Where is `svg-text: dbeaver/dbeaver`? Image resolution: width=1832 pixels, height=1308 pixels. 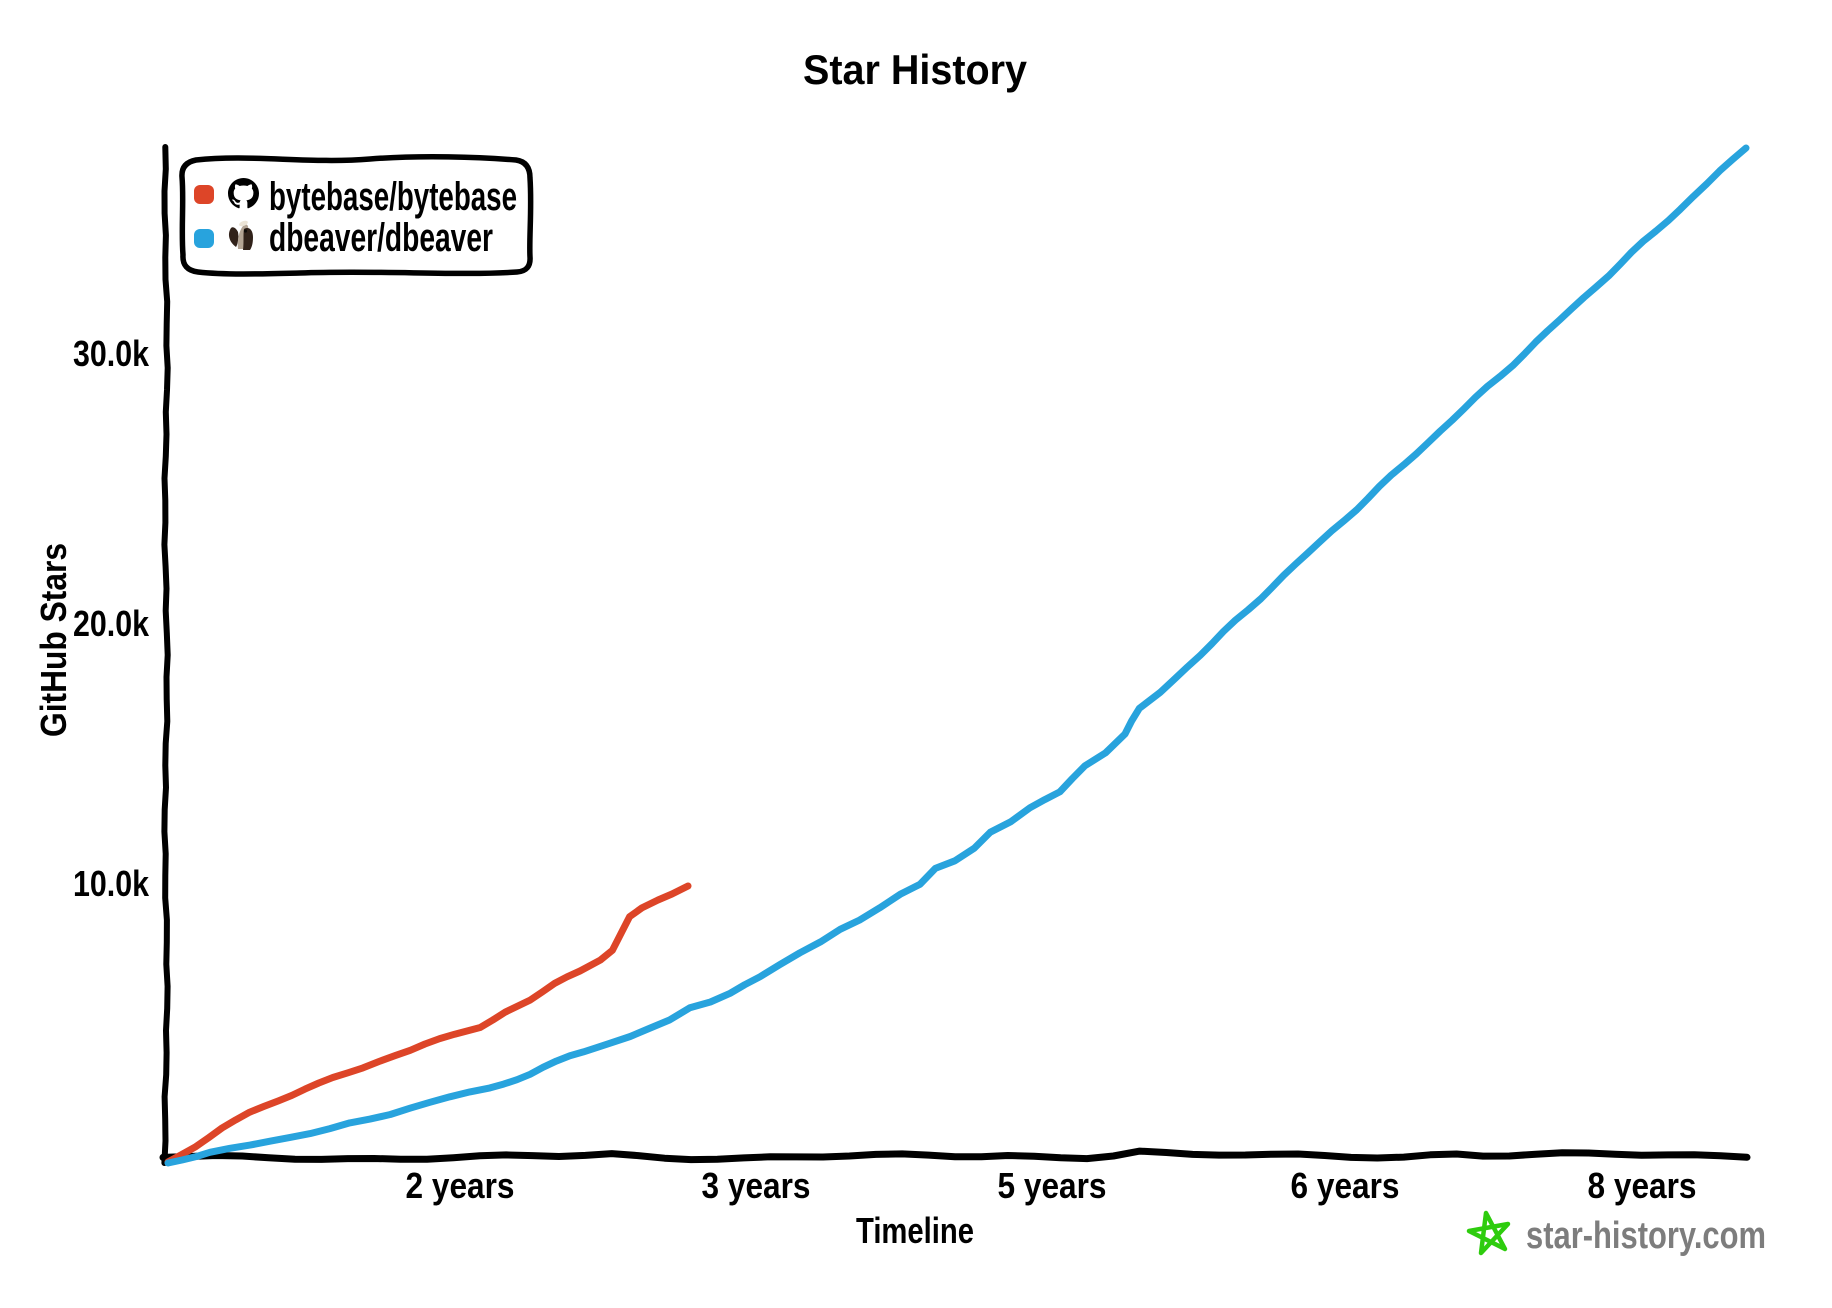
svg-text: dbeaver/dbeaver is located at coordinates (381, 238).